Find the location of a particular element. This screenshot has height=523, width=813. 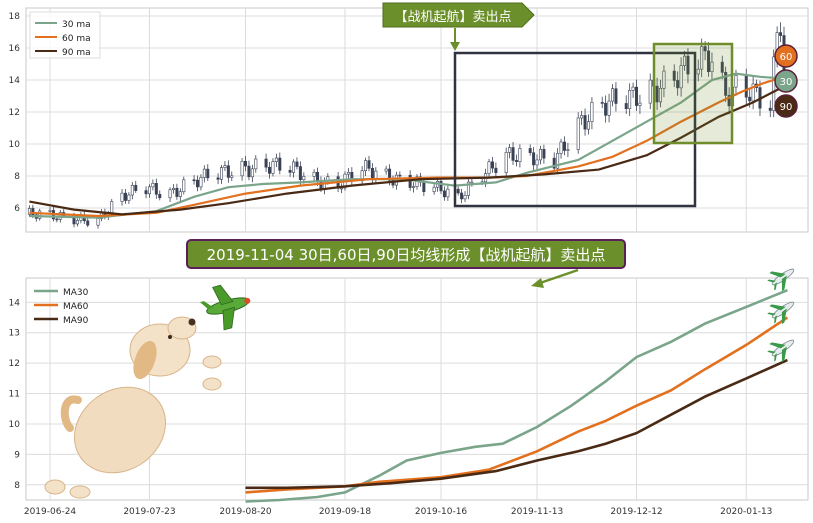

bottom-x-tick-label: 2019-12-12 is located at coordinates (636, 512).